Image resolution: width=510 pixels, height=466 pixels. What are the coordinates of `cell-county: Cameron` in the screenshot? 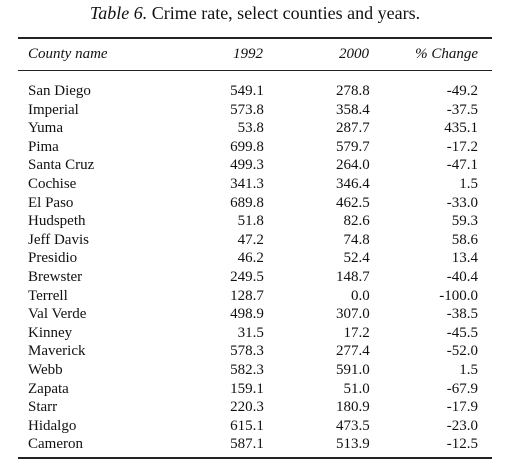 It's located at (55, 444).